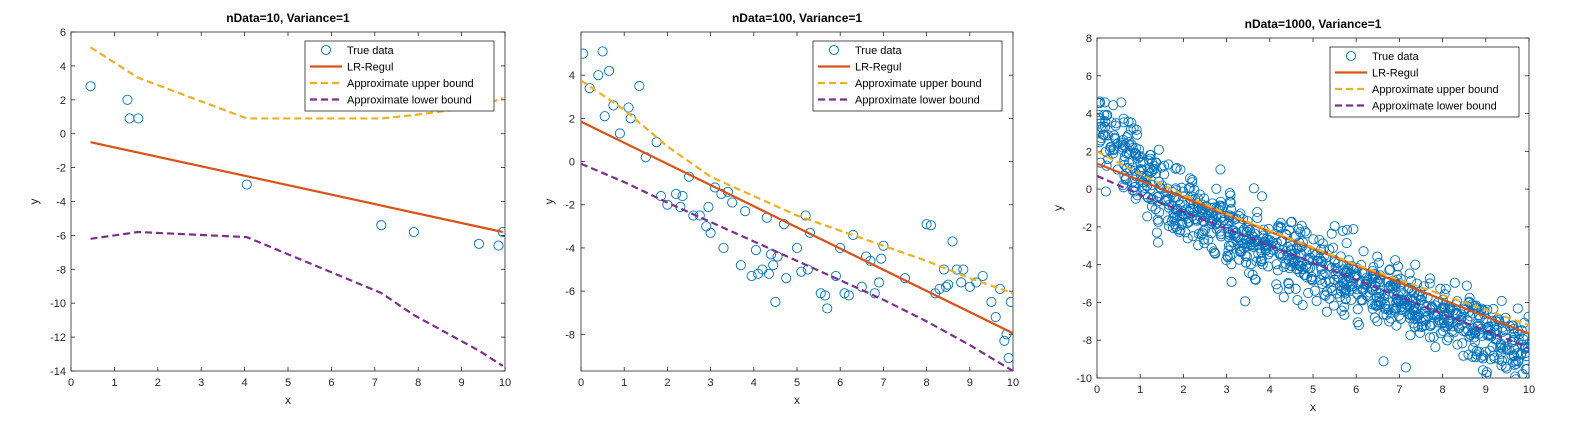 This screenshot has height=431, width=1577. I want to click on y-tick-label: -8, so click(570, 335).